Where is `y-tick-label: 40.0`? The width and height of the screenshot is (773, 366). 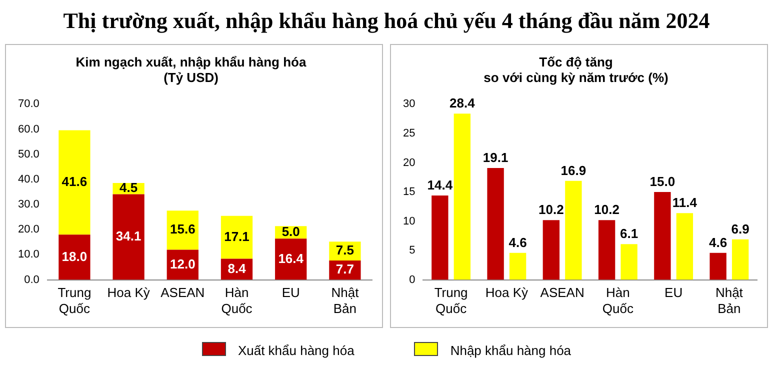 y-tick-label: 40.0 is located at coordinates (29, 179).